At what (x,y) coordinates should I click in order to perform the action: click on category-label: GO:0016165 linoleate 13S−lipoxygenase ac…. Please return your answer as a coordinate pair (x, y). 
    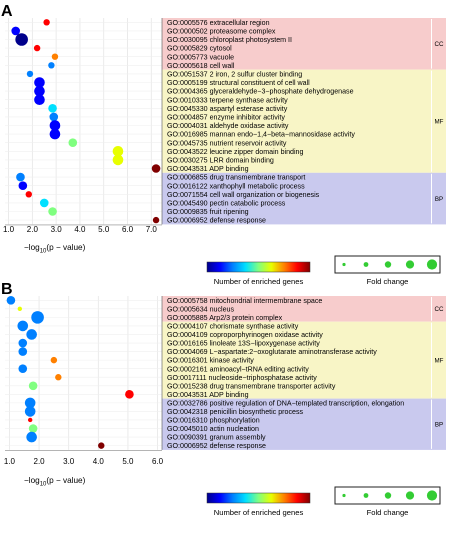
    Looking at the image, I should click on (243, 344).